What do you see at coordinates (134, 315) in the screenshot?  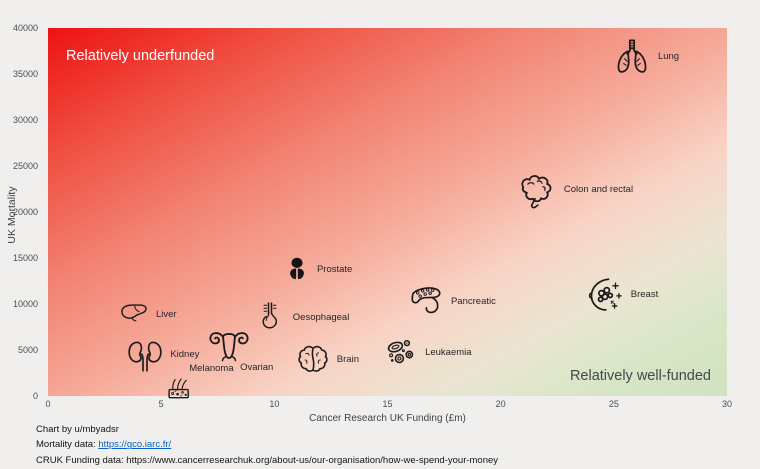 I see `liver-icon` at bounding box center [134, 315].